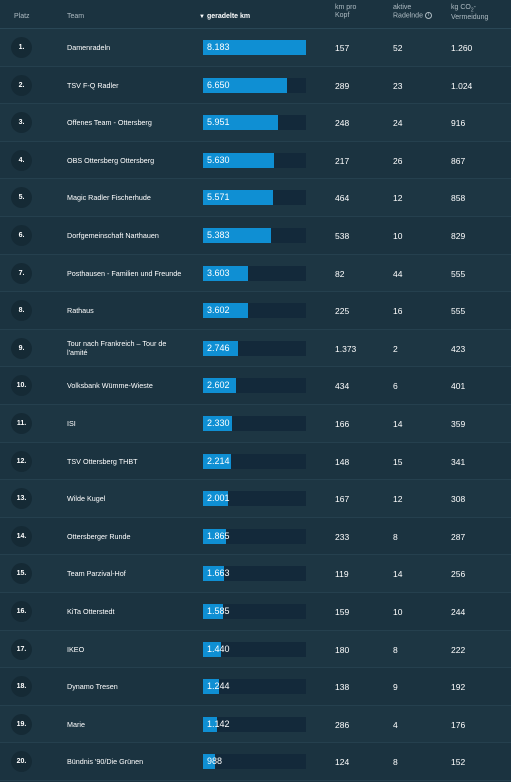 The width and height of the screenshot is (511, 782). Describe the element at coordinates (428, 15) in the screenshot. I see `info-icon: i` at that location.